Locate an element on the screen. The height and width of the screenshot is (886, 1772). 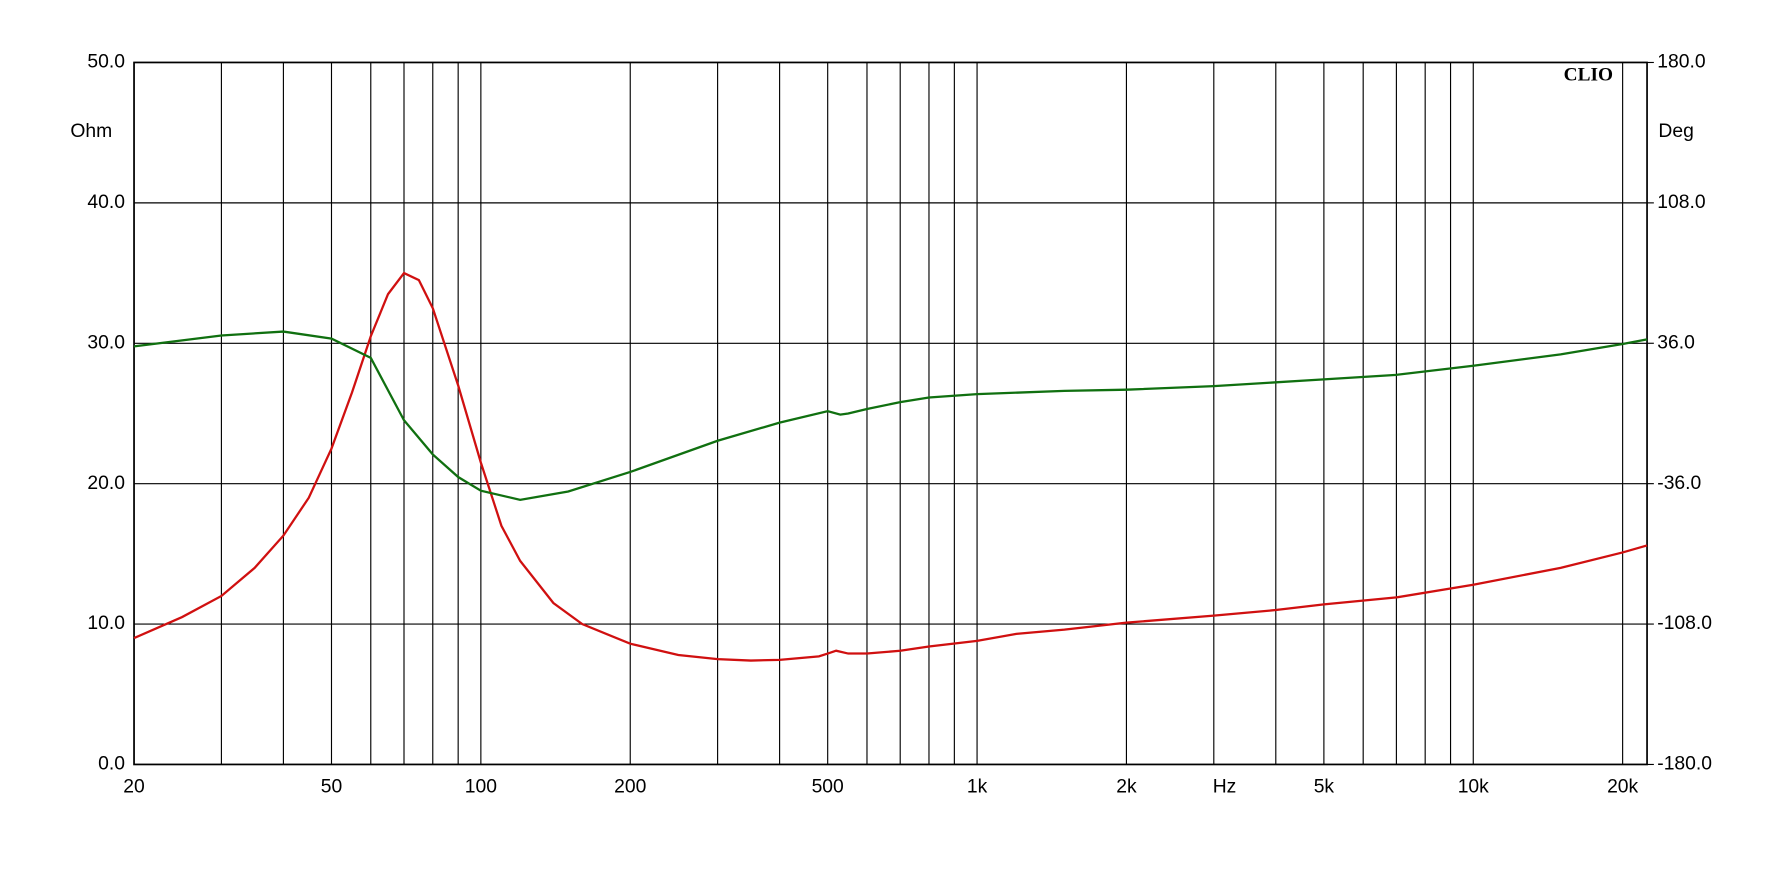
x-tick-label: 20k is located at coordinates (1622, 786).